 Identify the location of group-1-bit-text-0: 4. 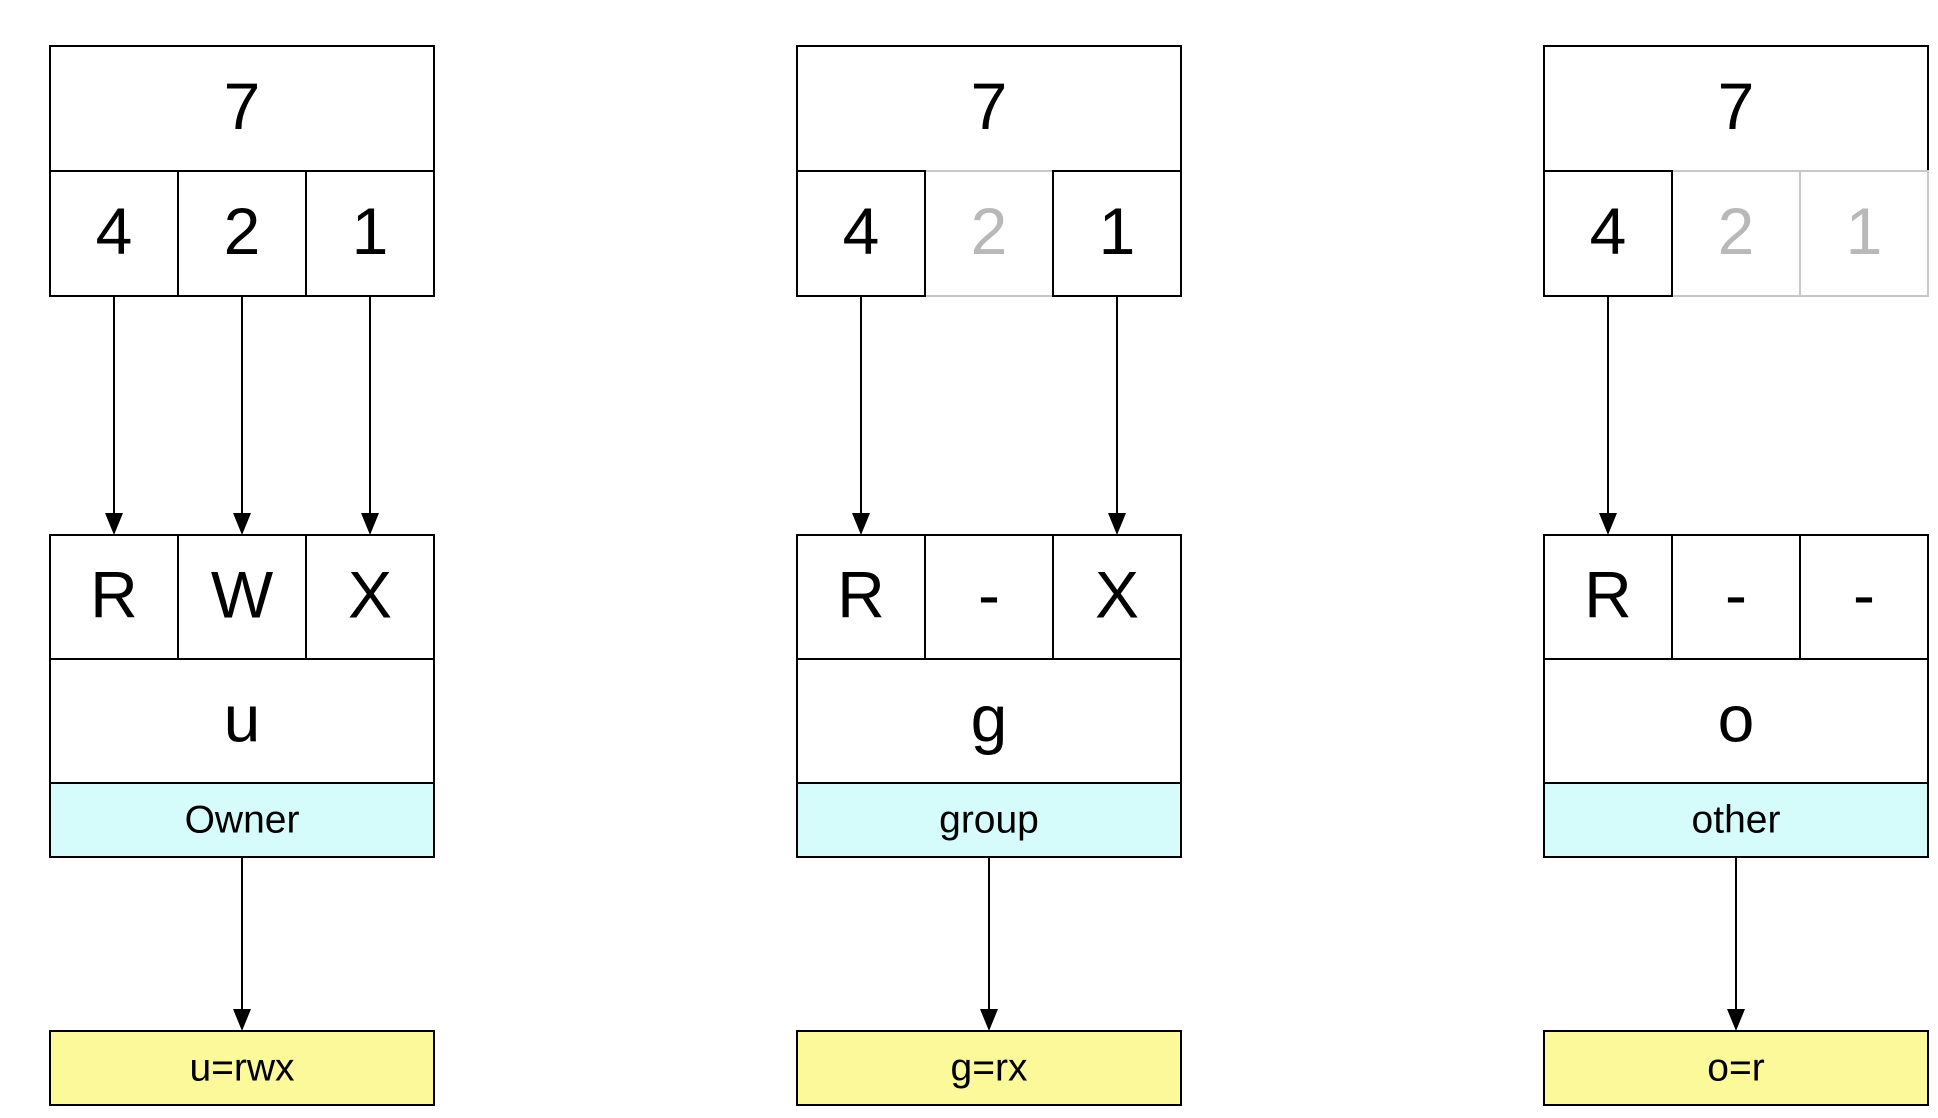
(861, 231).